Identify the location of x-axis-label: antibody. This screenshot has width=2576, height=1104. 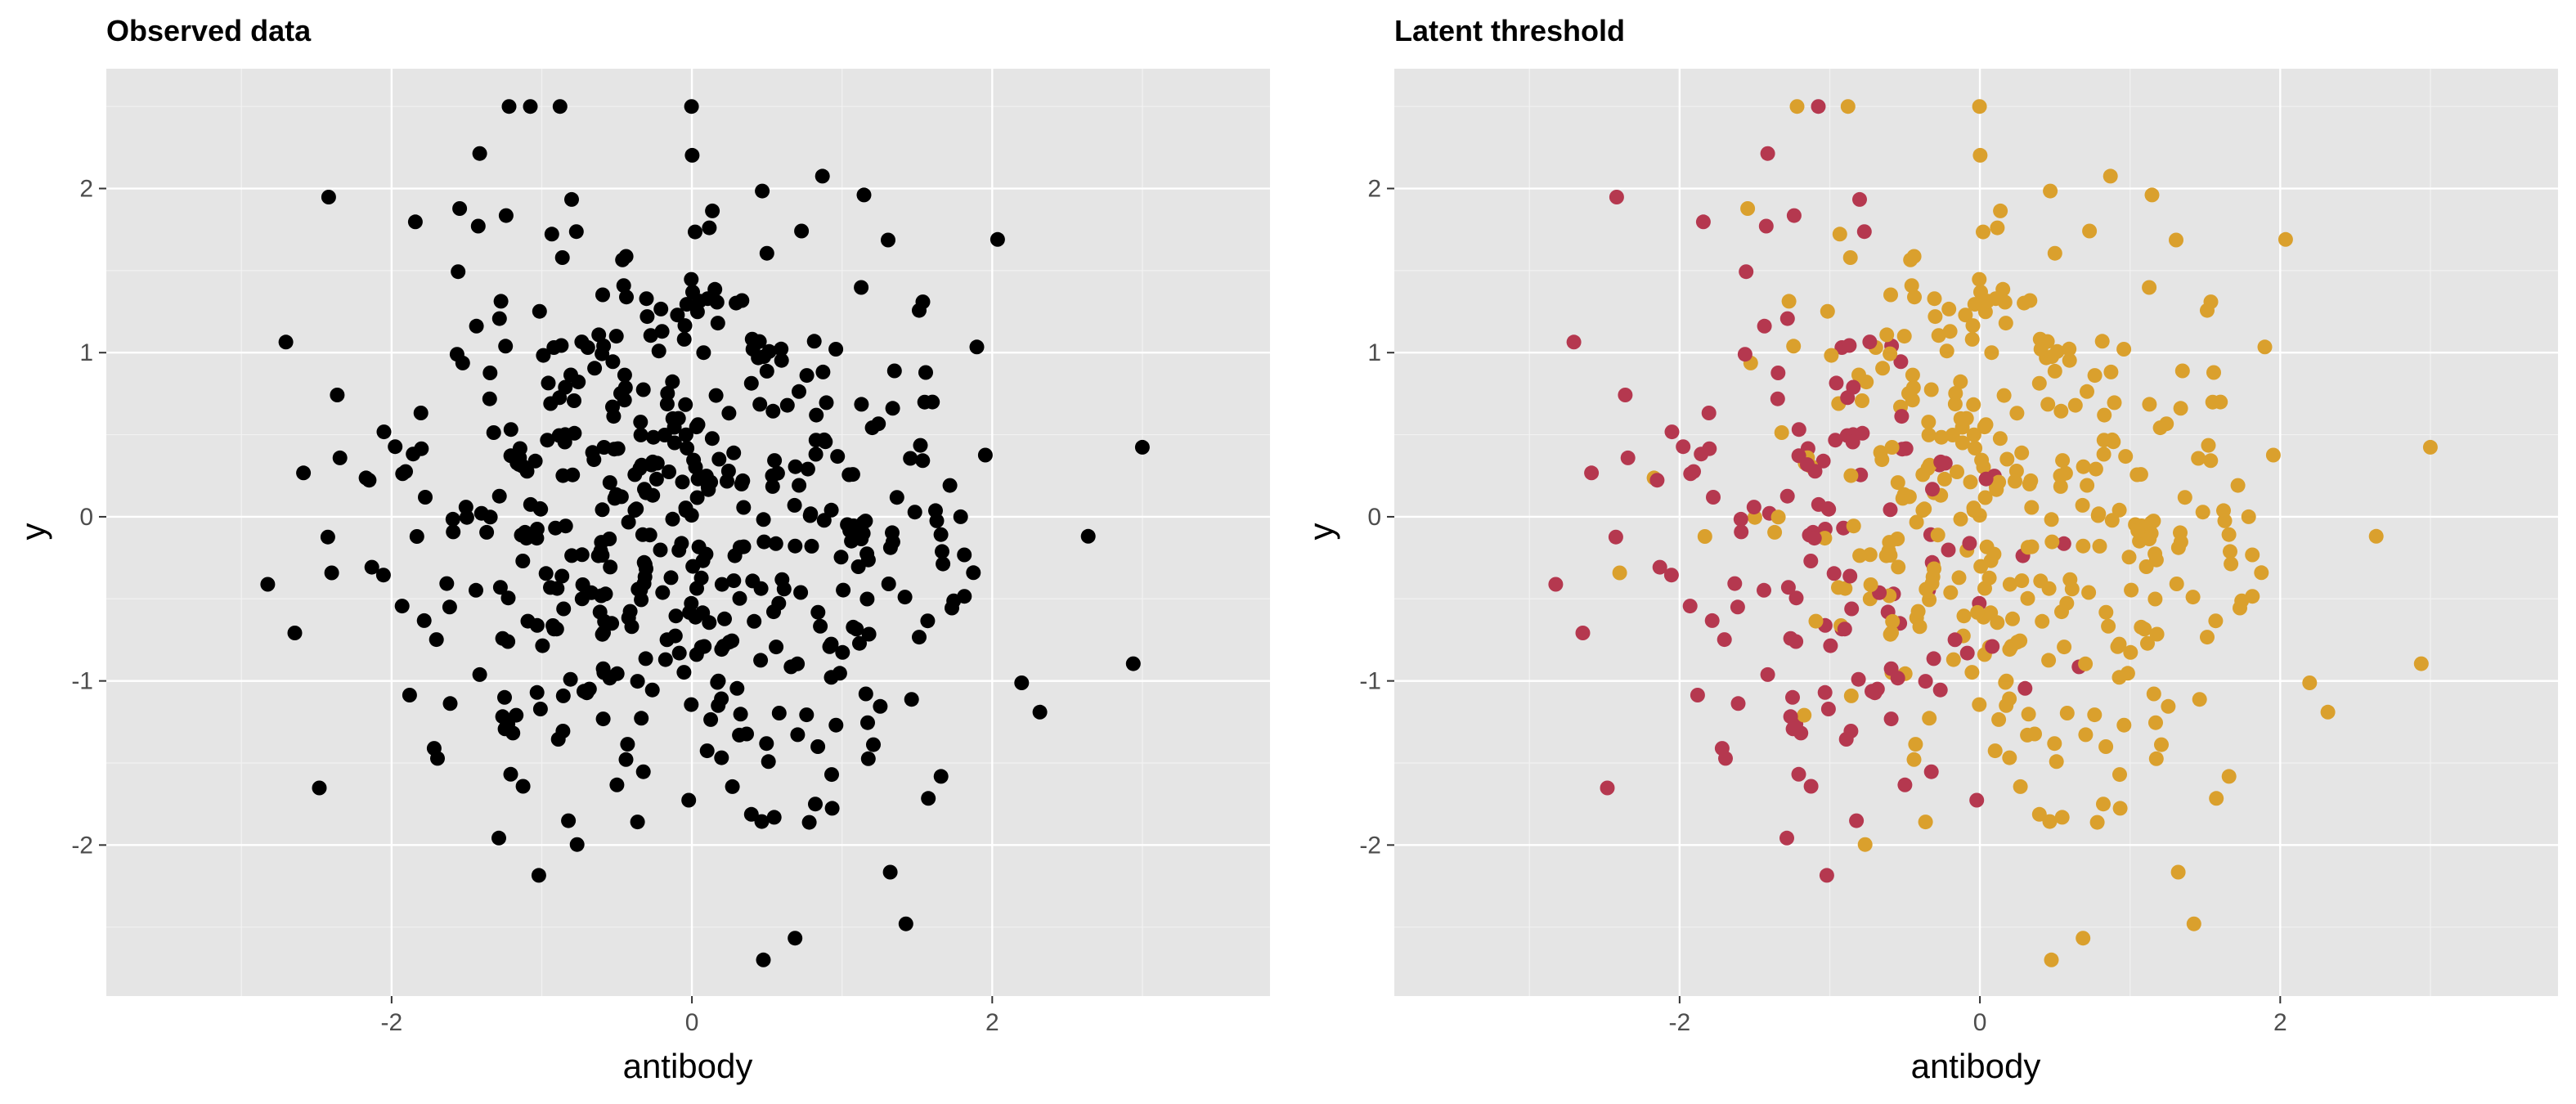
(1976, 1066).